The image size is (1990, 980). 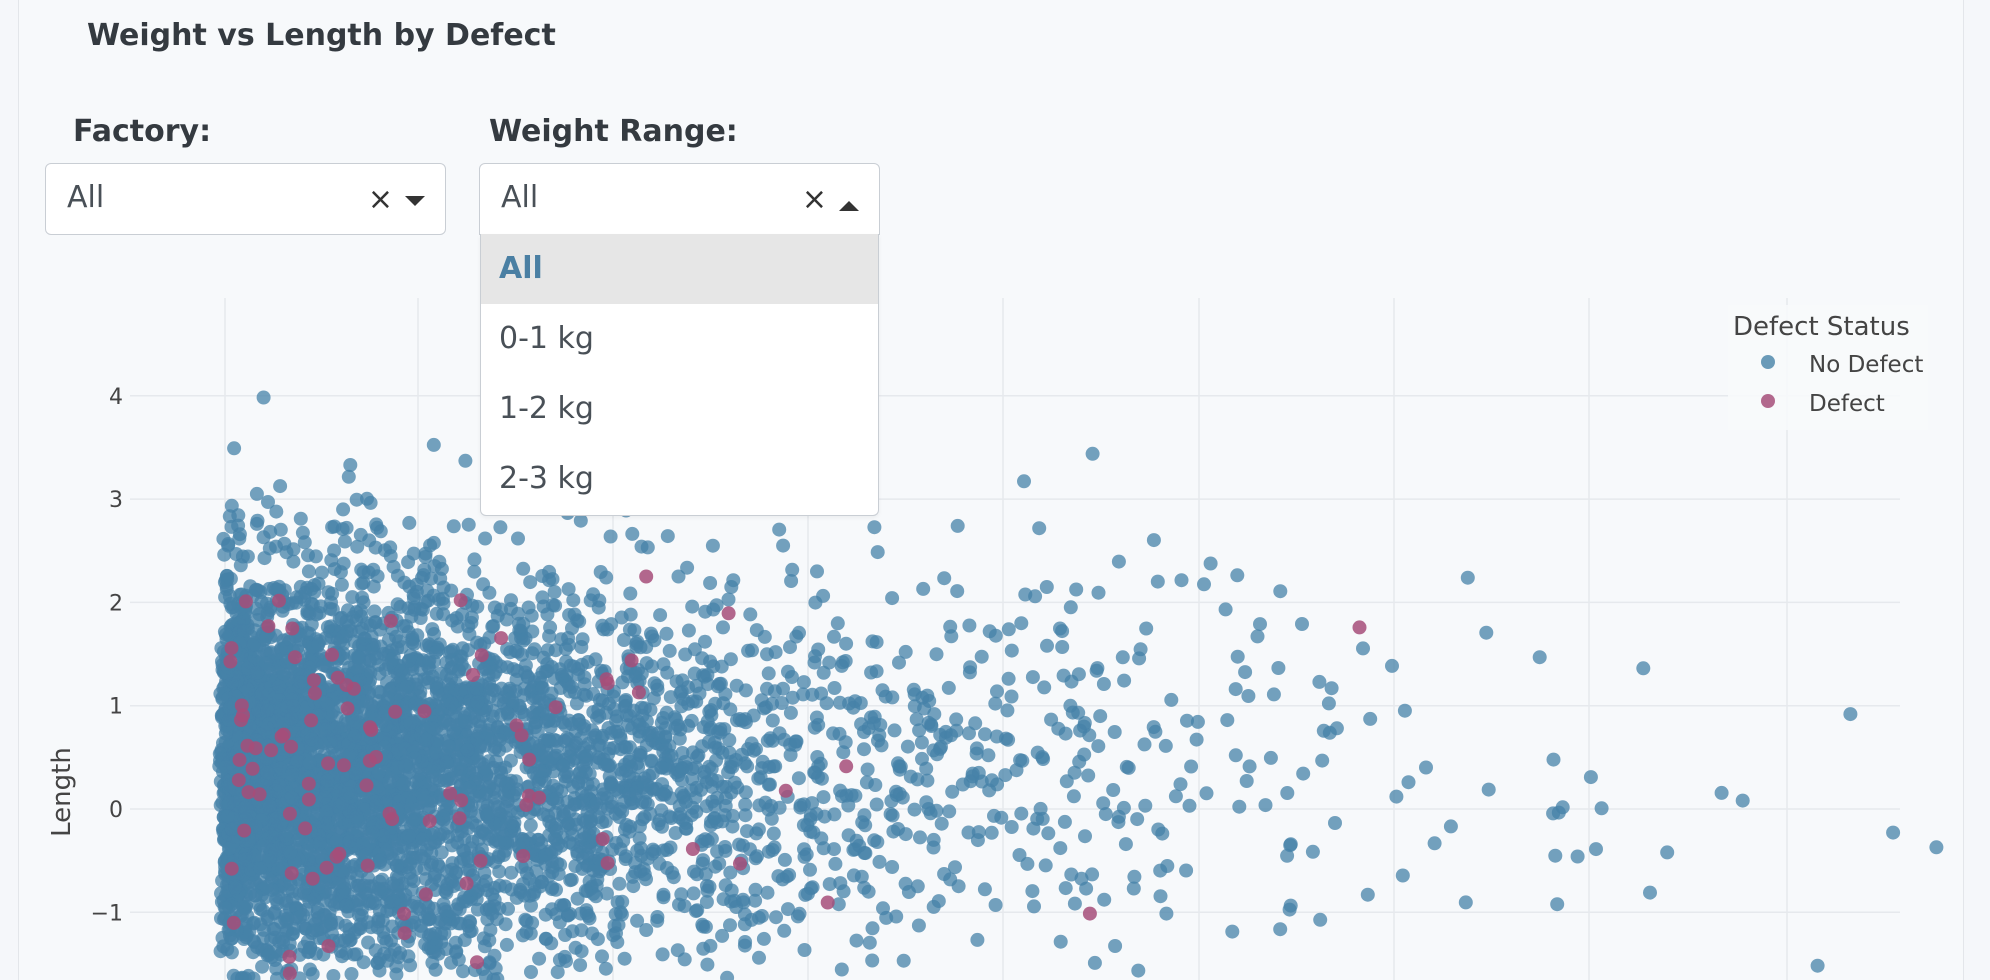 I want to click on weight-range-clear-icon: ×, so click(x=814, y=199).